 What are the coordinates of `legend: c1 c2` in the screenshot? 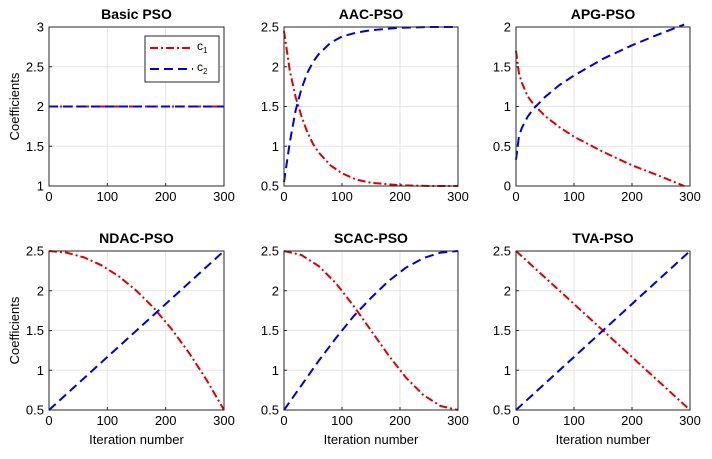 It's located at (182, 59).